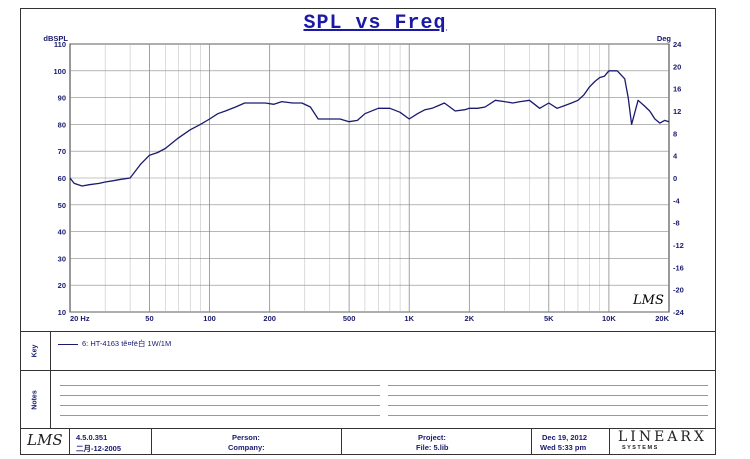  Describe the element at coordinates (246, 447) in the screenshot. I see `company-label: Company:` at that location.